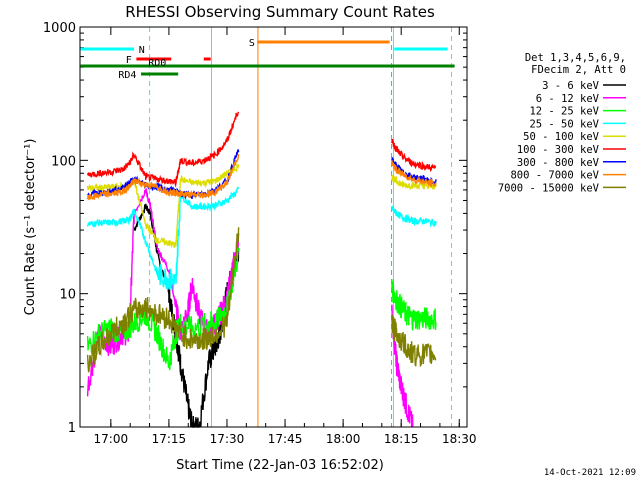  What do you see at coordinates (111, 439) in the screenshot?
I see `x-tick-label: 17:00` at bounding box center [111, 439].